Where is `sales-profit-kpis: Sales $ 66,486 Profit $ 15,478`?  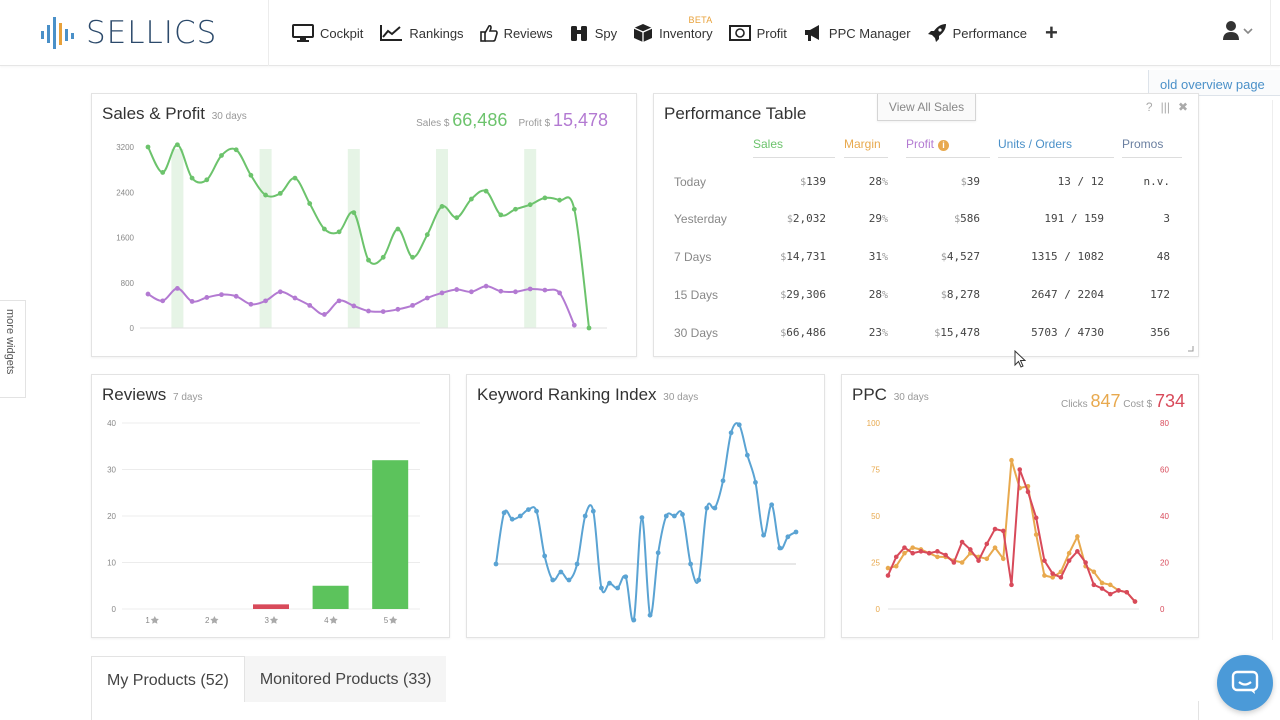 sales-profit-kpis: Sales $ 66,486 Profit $ 15,478 is located at coordinates (512, 120).